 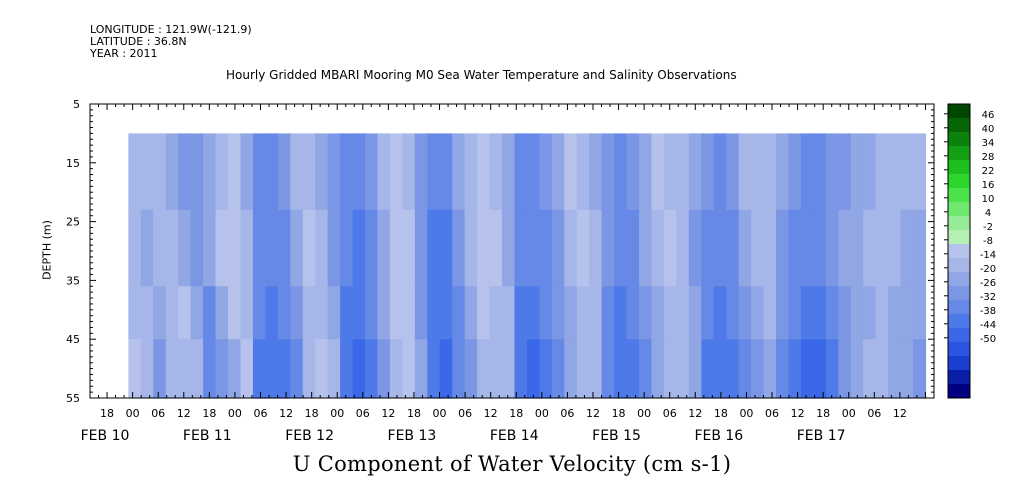 What do you see at coordinates (988, 325) in the screenshot?
I see `colorbar-tick-label: -44` at bounding box center [988, 325].